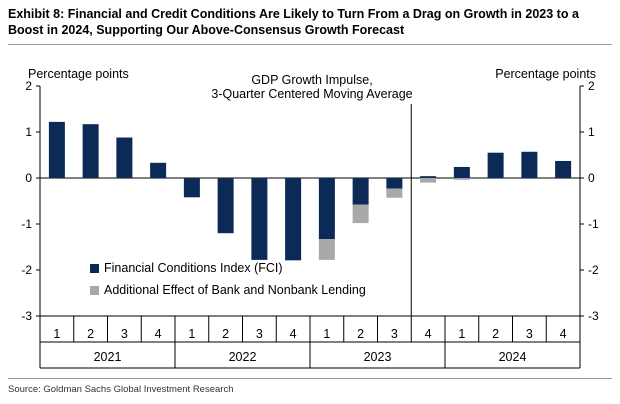 The width and height of the screenshot is (620, 404). Describe the element at coordinates (310, 378) in the screenshot. I see `source-rule` at that location.